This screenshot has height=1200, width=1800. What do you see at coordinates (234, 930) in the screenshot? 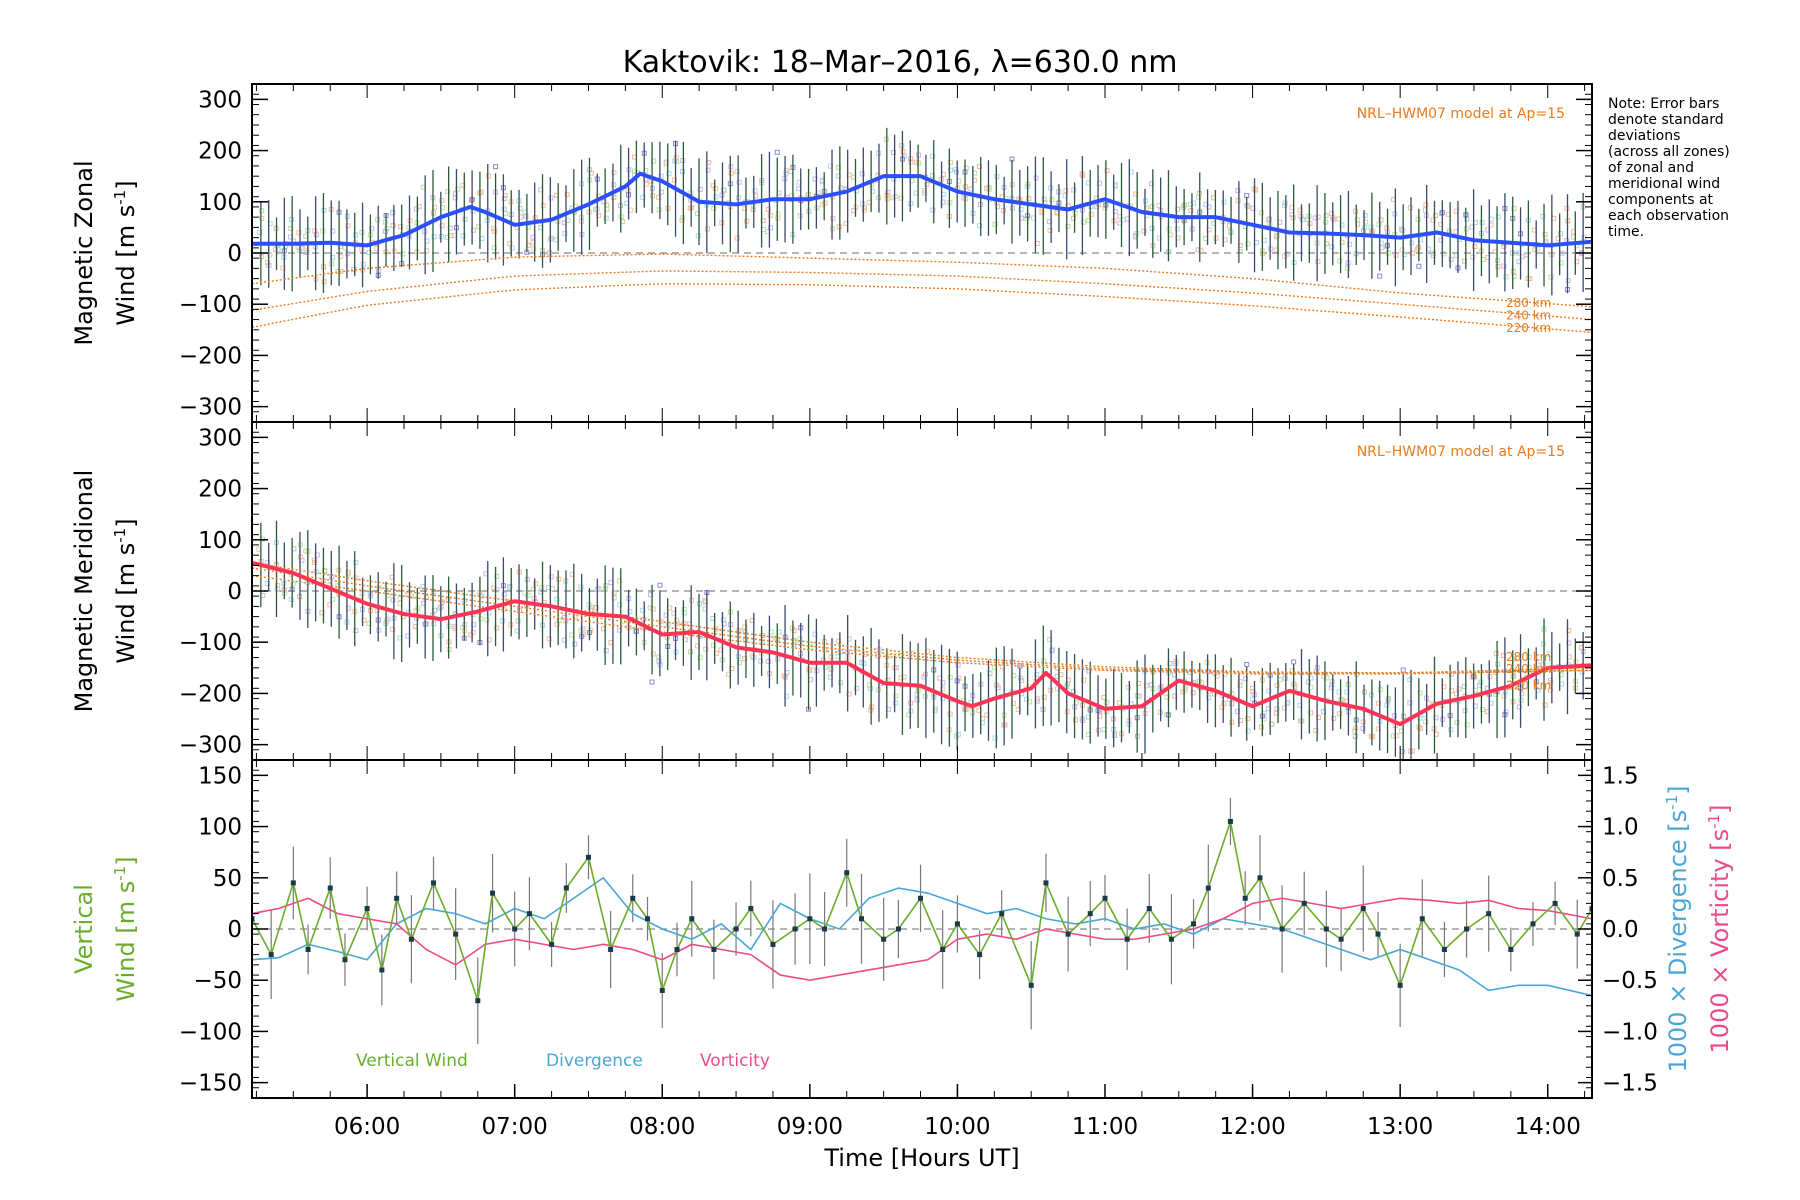
I see `y-tick-label: 0` at bounding box center [234, 930].